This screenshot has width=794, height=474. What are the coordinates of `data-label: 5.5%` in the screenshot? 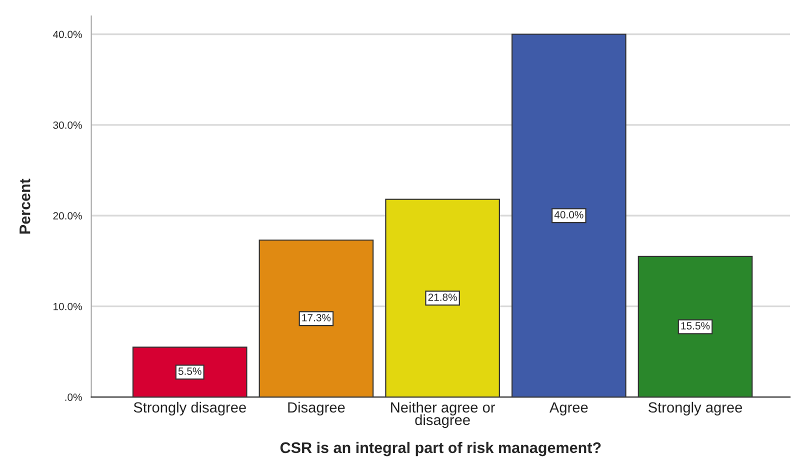 It's located at (190, 371).